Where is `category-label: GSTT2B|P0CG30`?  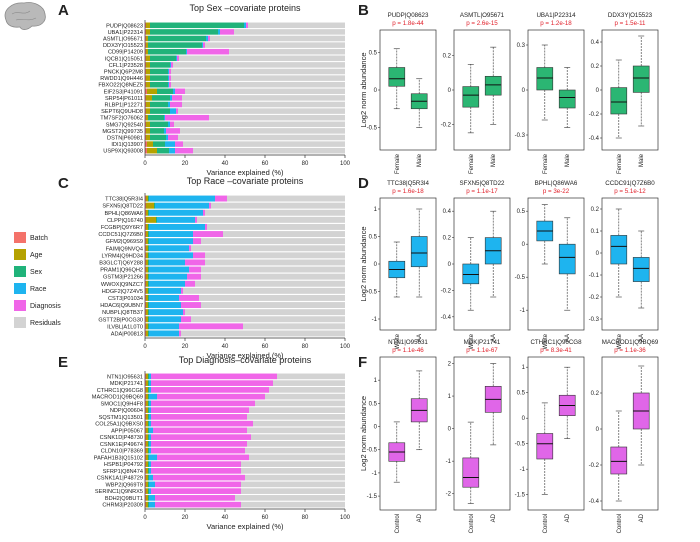 category-label: GSTT2B|P0CG30 is located at coordinates (120, 320).